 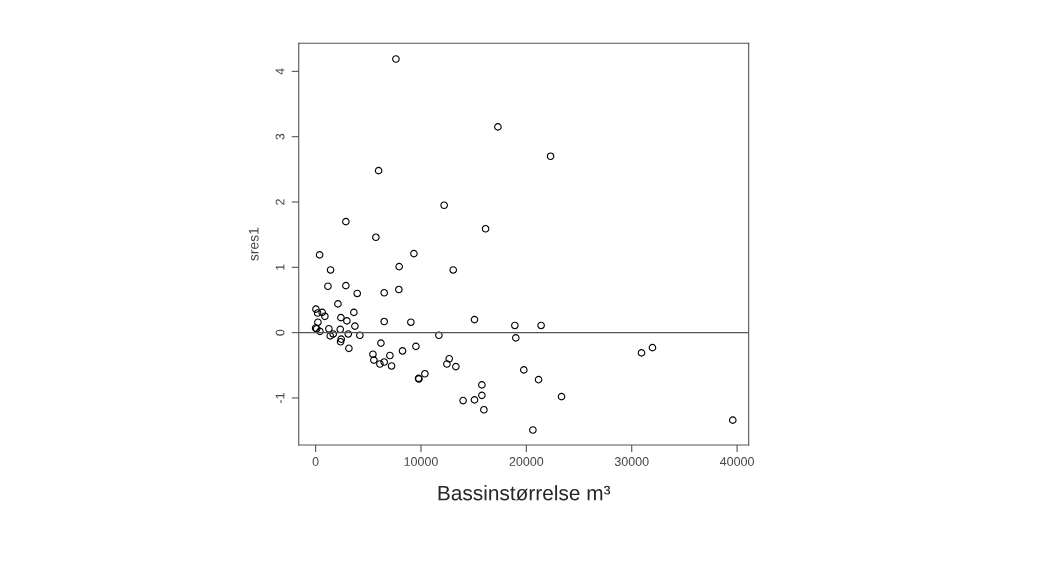 What do you see at coordinates (631, 461) in the screenshot?
I see `x-tick-label: 30000` at bounding box center [631, 461].